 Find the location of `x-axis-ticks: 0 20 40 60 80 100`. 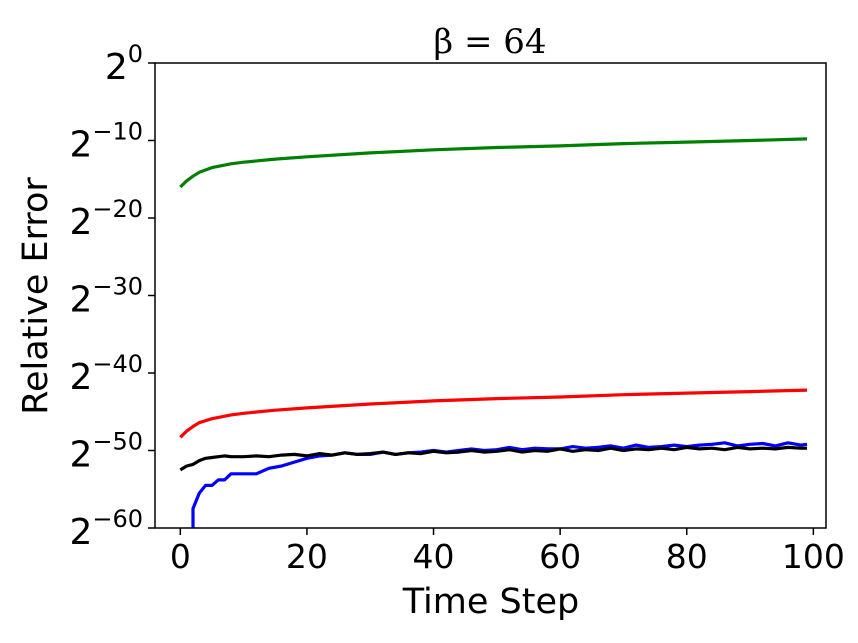

x-axis-ticks: 0 20 40 60 80 100 is located at coordinates (507, 552).